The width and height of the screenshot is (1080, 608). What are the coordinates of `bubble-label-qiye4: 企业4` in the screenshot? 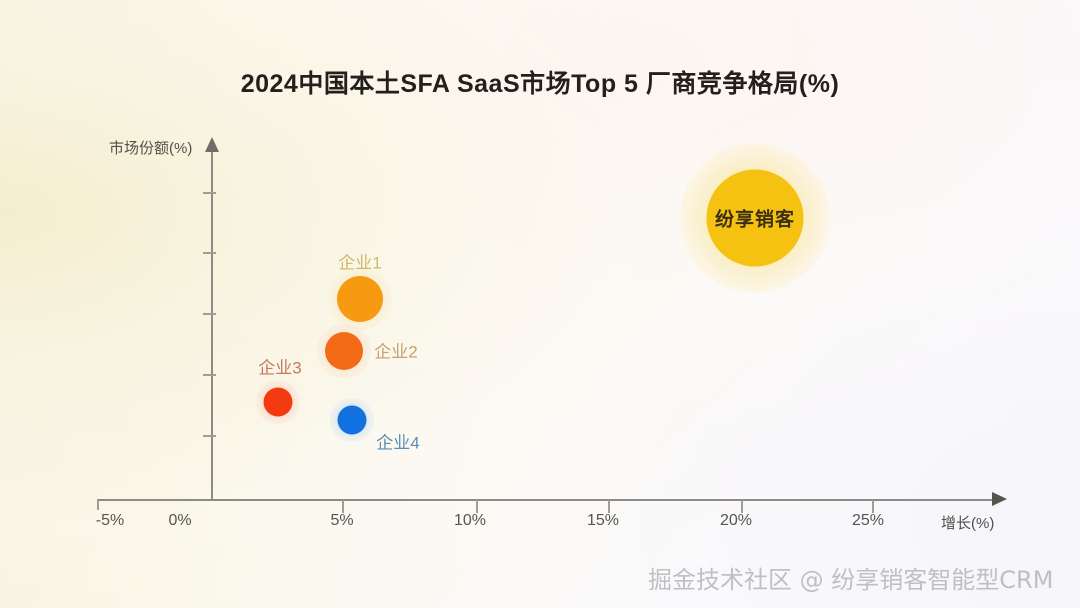 It's located at (398, 443).